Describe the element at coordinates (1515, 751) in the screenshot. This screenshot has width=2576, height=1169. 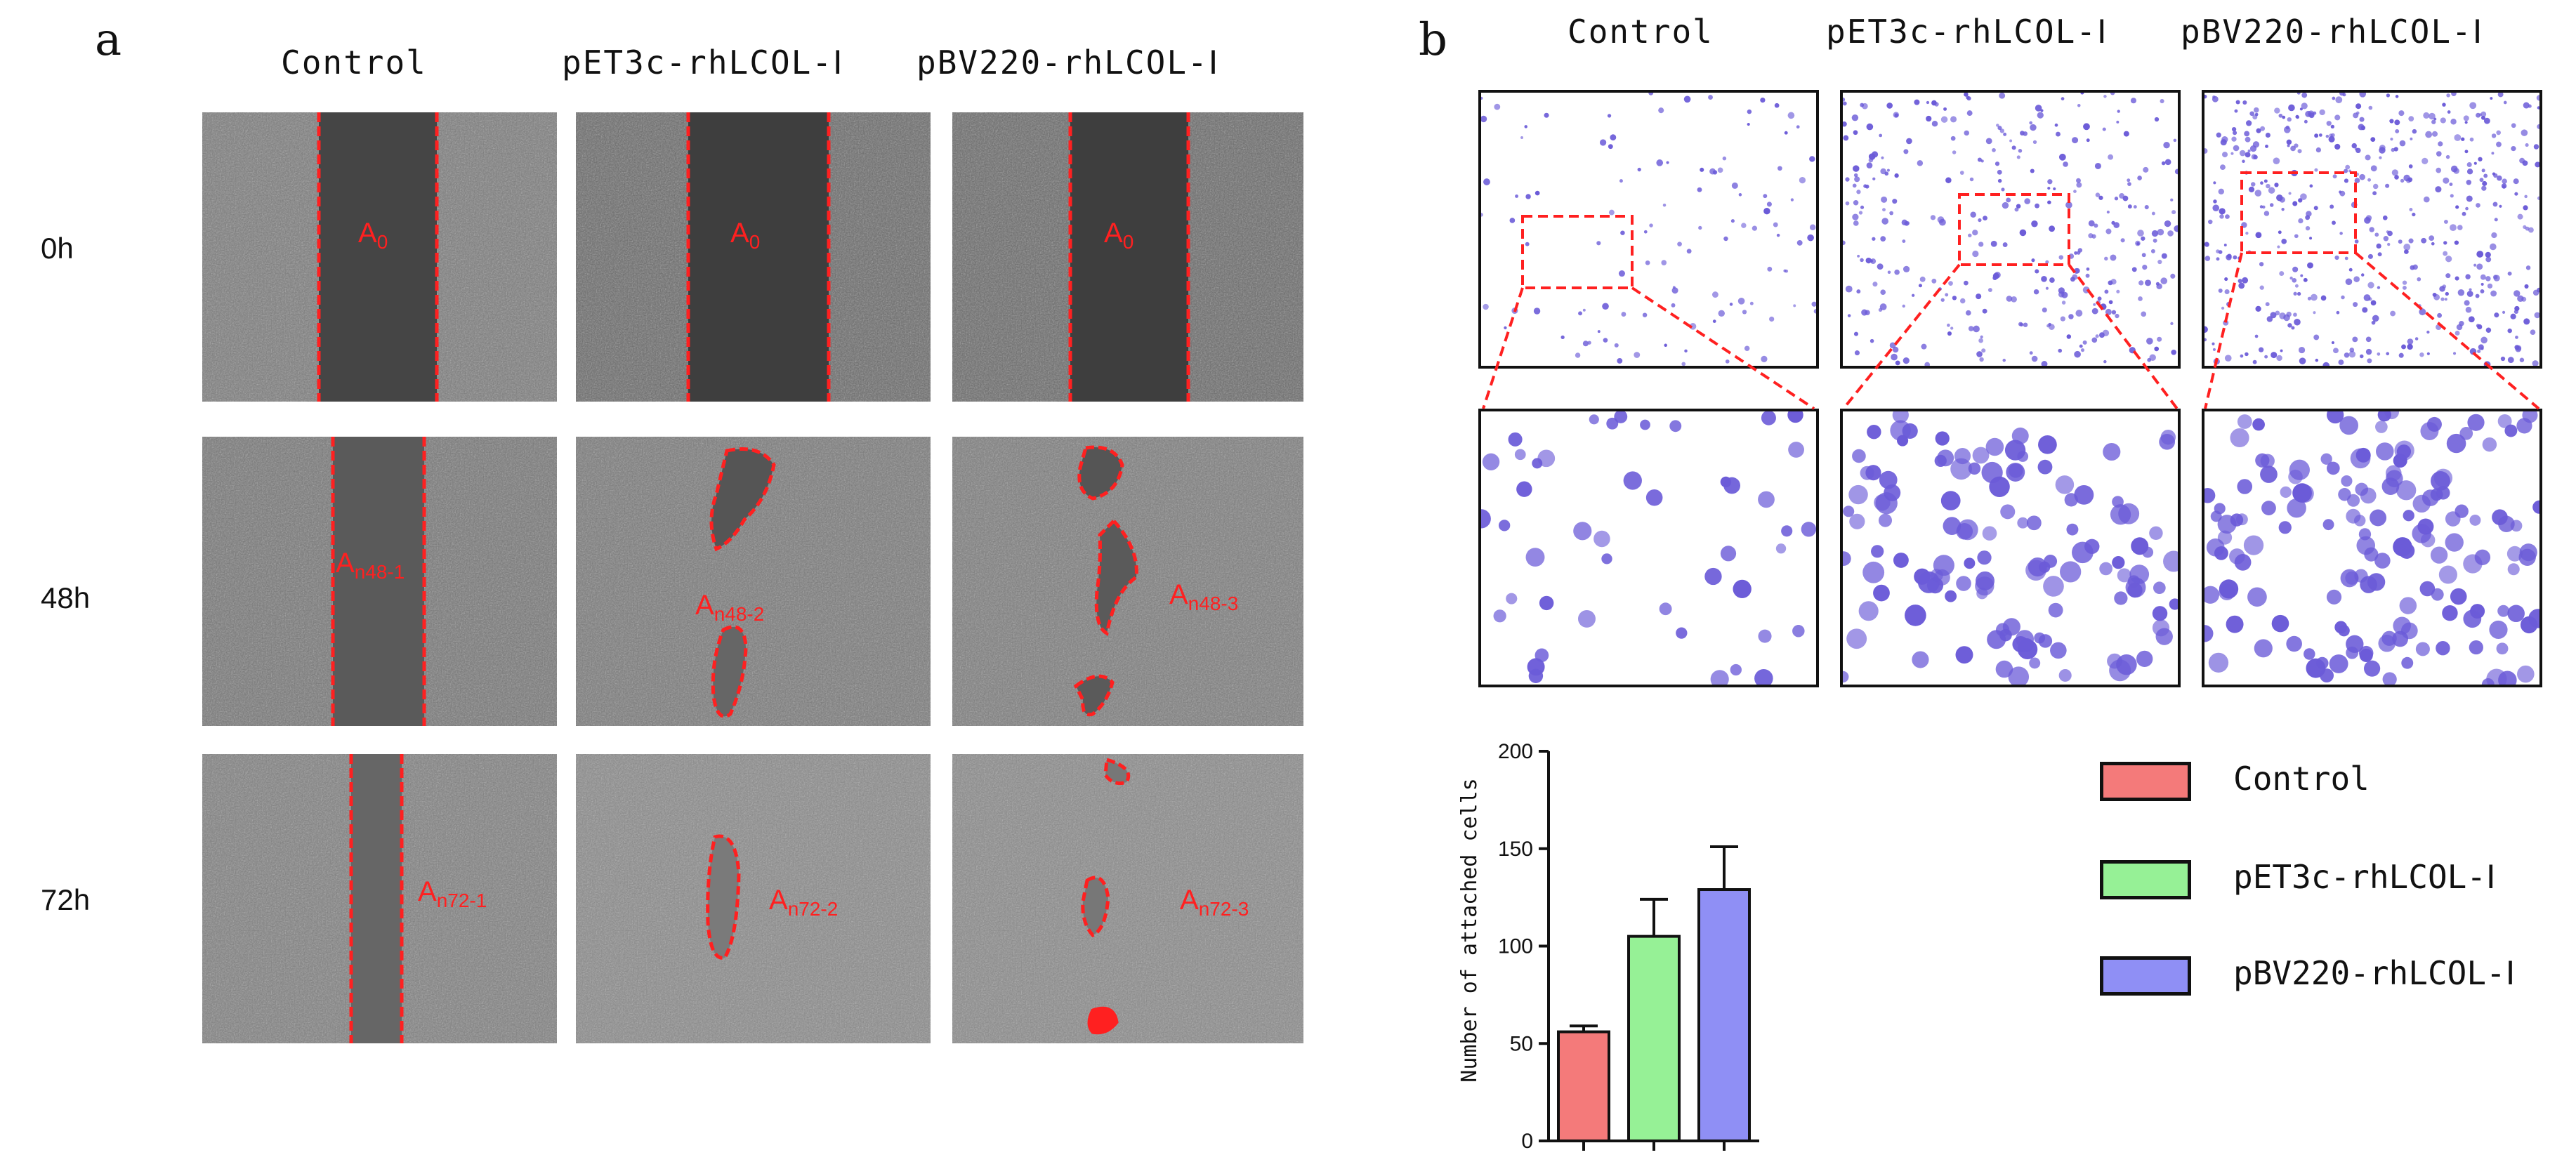
I see `y-tick-label: 200` at that location.